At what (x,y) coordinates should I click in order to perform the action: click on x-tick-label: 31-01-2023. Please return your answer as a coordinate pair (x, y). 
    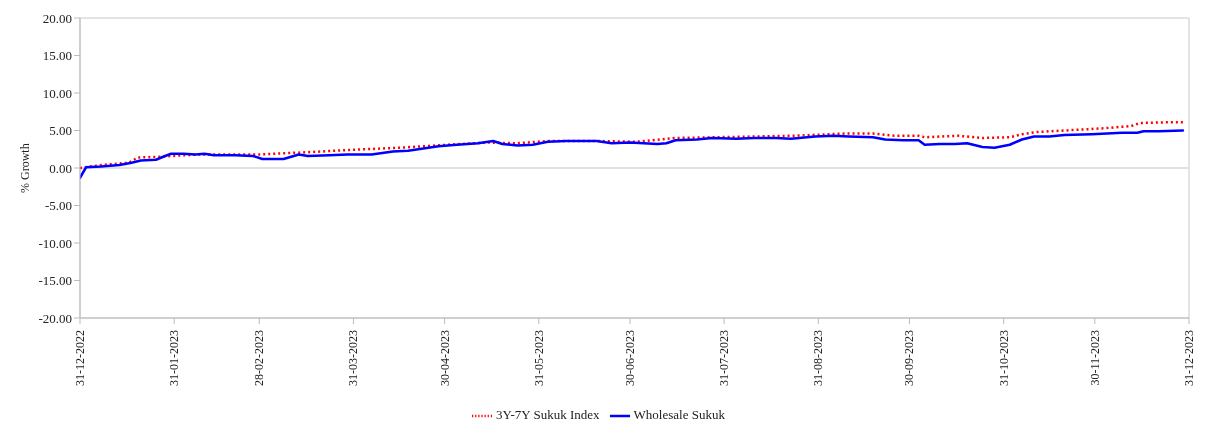
    Looking at the image, I should click on (174, 358).